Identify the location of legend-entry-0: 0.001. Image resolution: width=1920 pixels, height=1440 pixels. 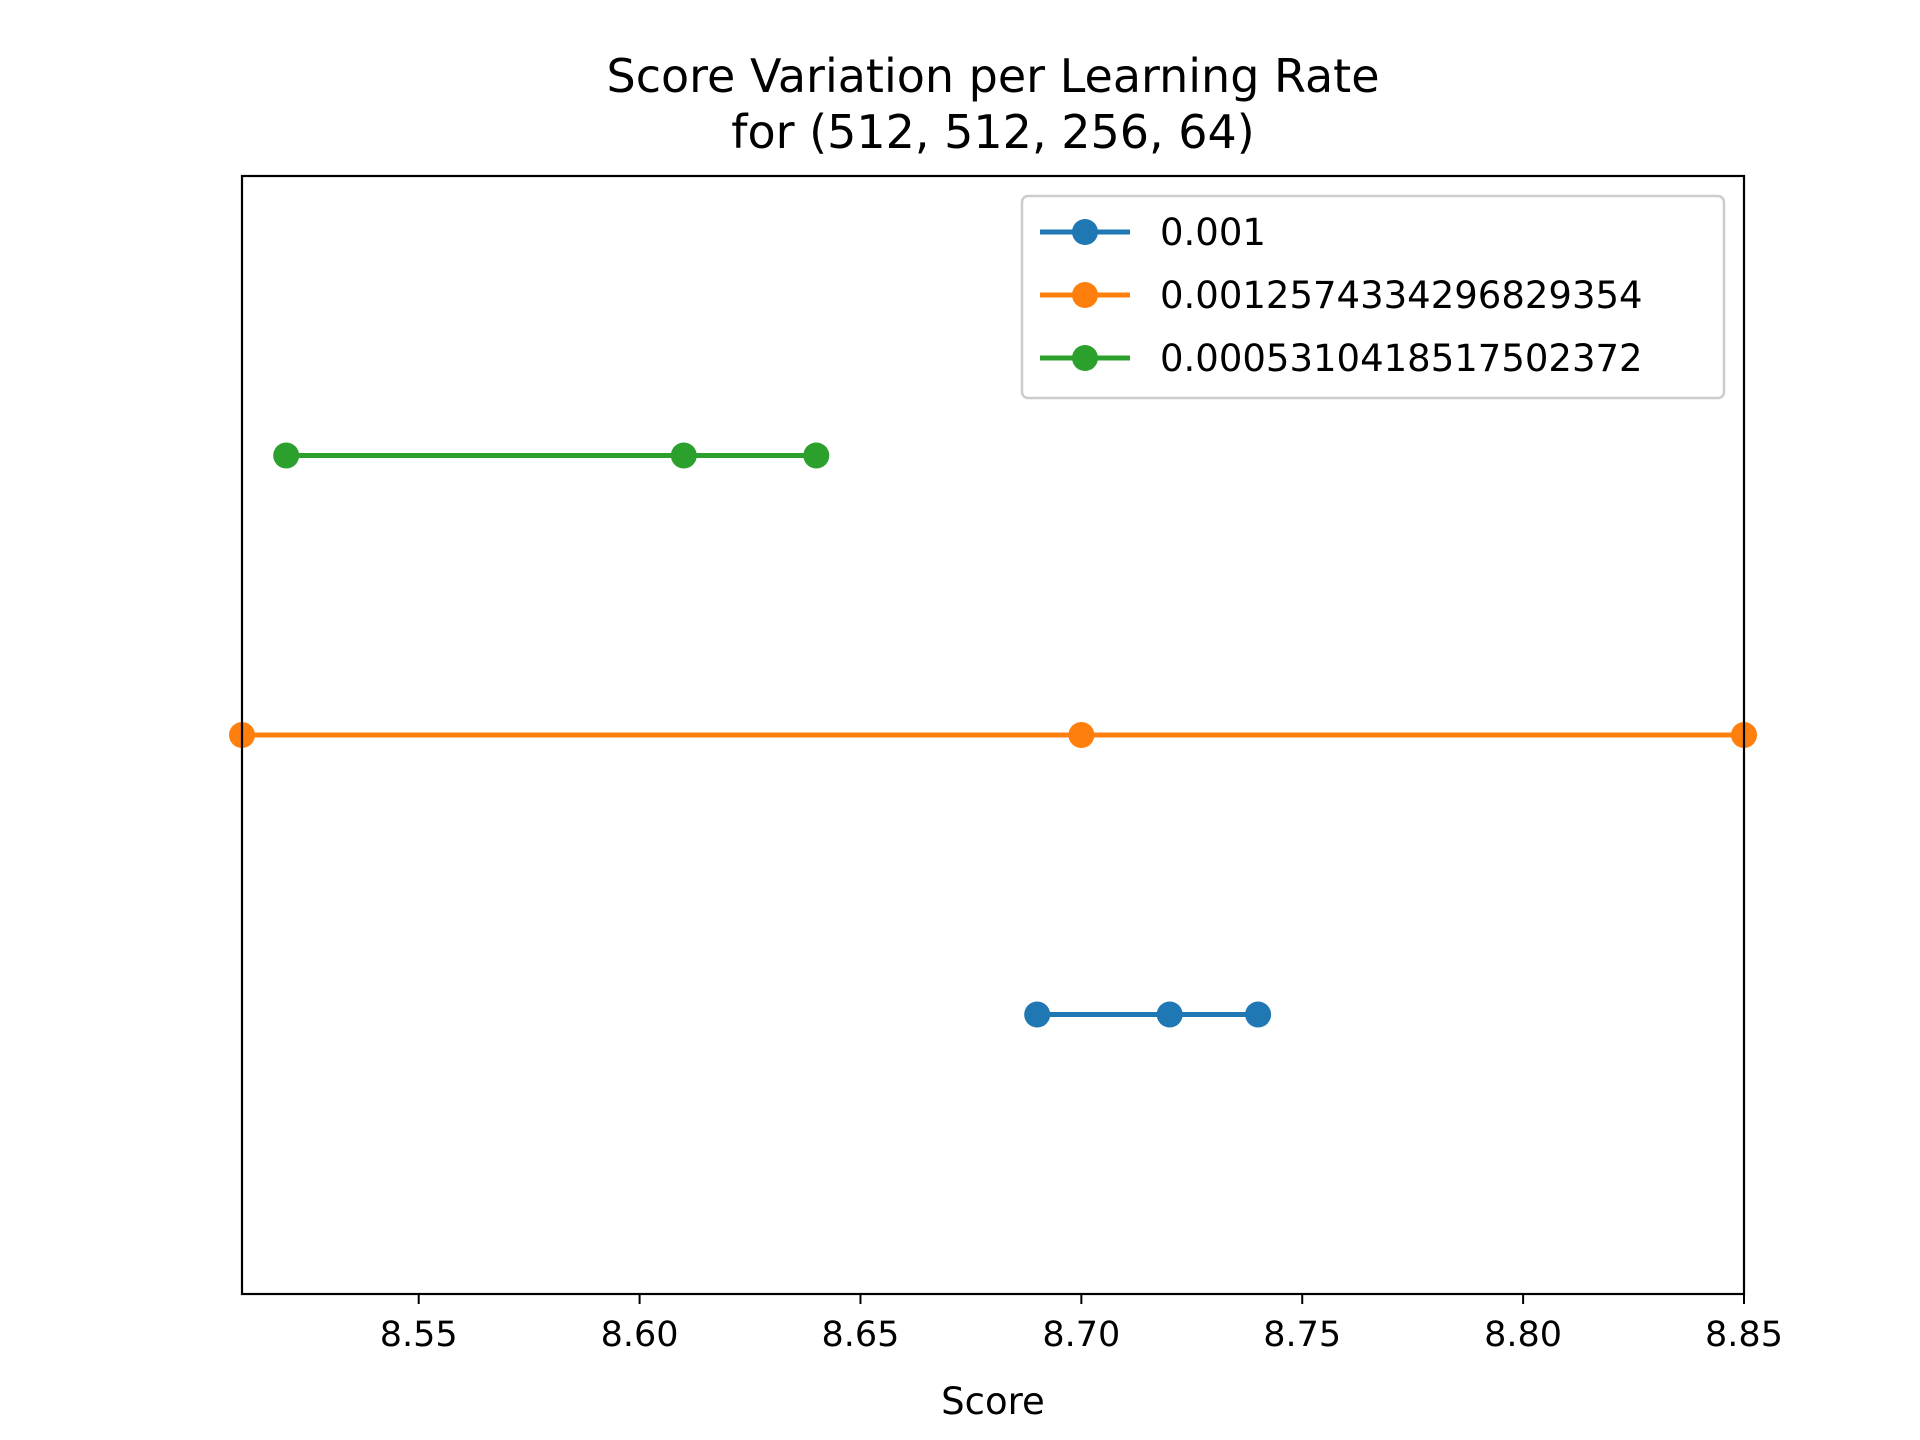
(1153, 232).